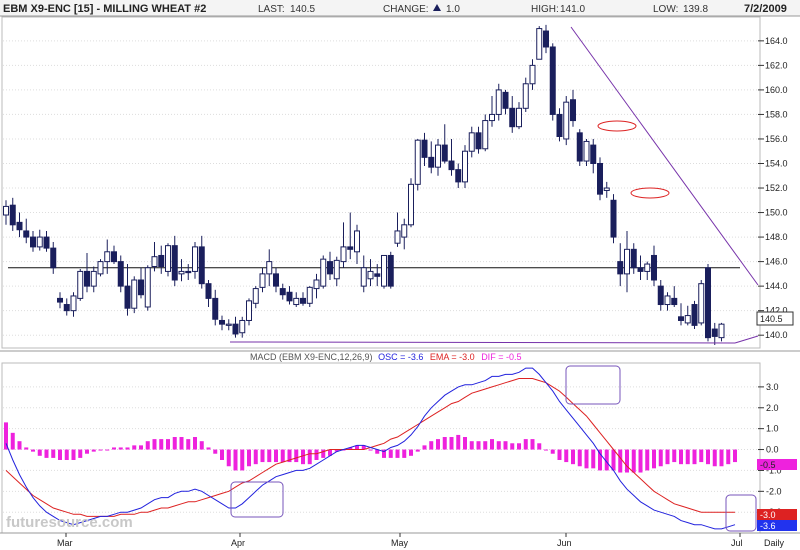  Describe the element at coordinates (776, 188) in the screenshot. I see `price-tick-label: 152.0` at that location.